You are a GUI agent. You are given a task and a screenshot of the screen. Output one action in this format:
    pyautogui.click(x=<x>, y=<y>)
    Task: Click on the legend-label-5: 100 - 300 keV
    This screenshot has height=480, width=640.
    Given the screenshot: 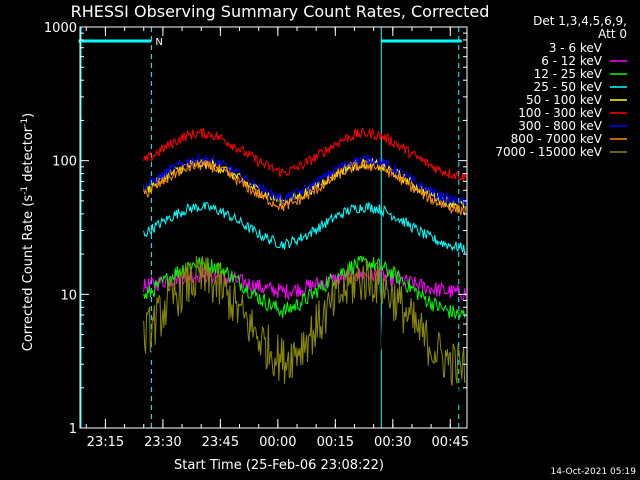 What is the action you would take?
    pyautogui.click(x=560, y=113)
    